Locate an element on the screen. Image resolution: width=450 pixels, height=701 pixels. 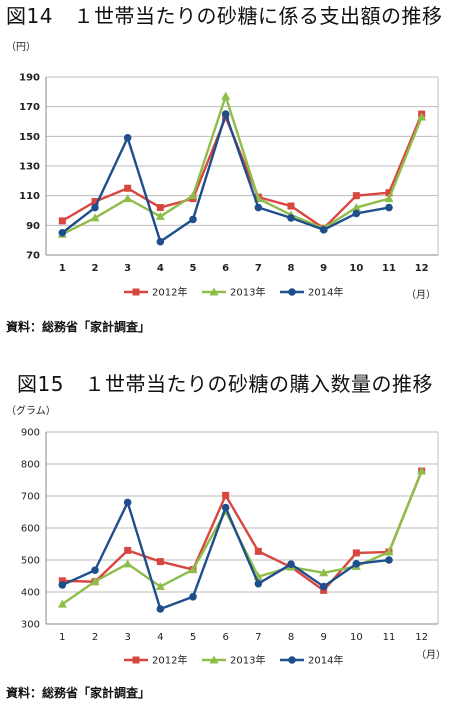
series-2012年 is located at coordinates (242, 171).